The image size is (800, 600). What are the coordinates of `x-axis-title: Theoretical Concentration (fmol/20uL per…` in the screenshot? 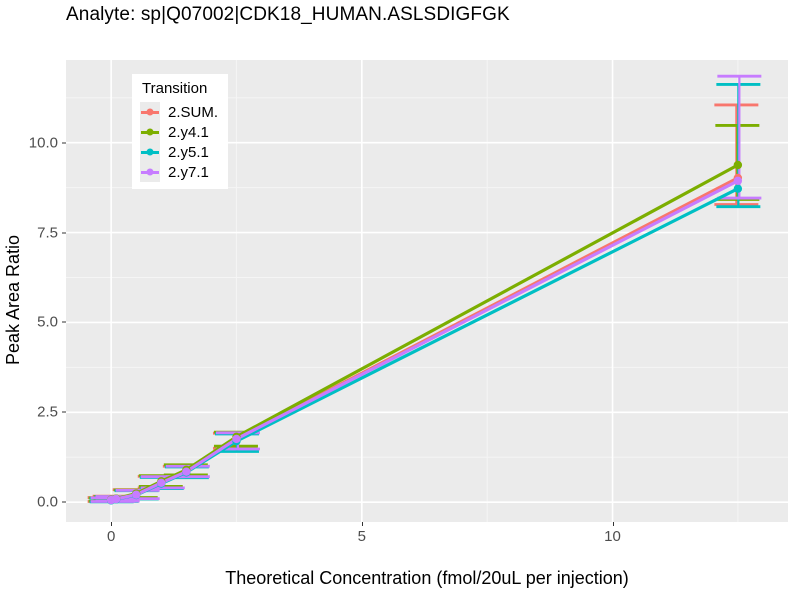 It's located at (427, 578).